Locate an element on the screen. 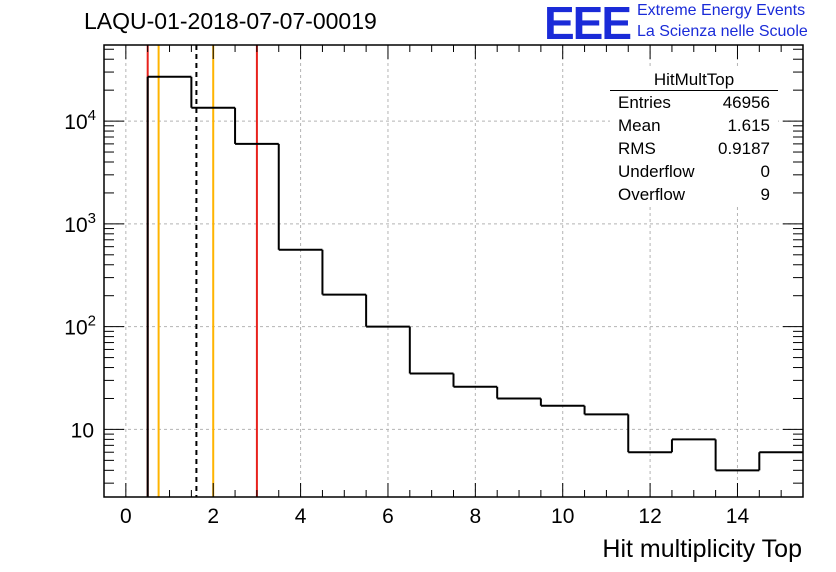 The width and height of the screenshot is (836, 572). x-tick-label: 10 is located at coordinates (562, 516).